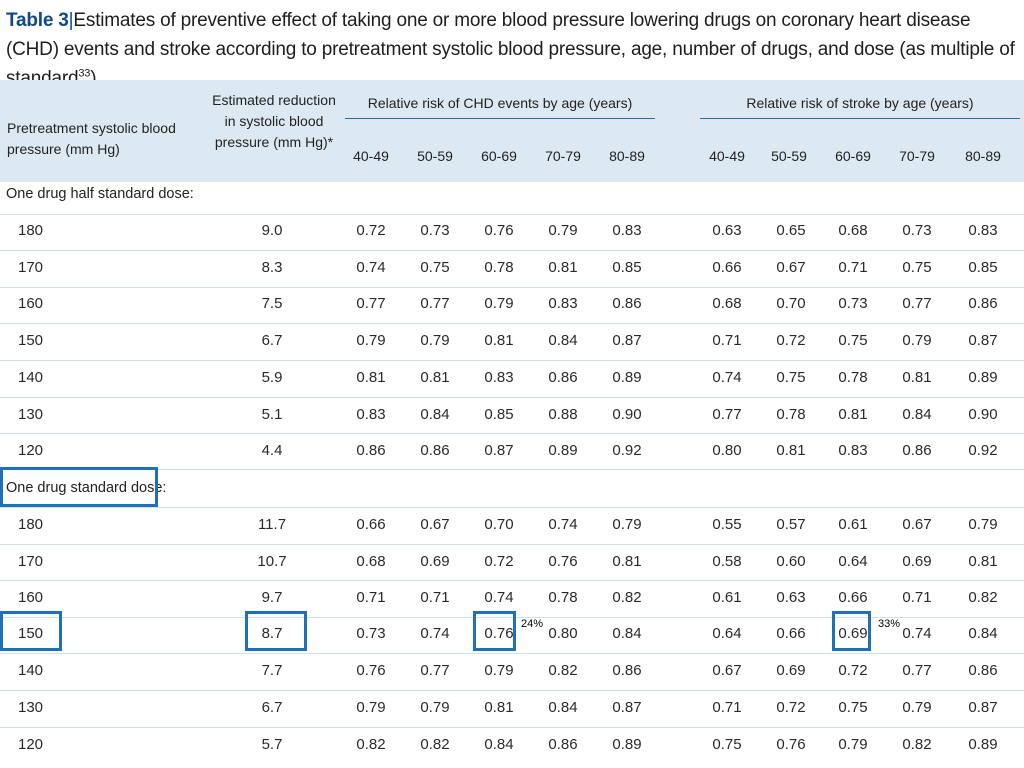 Image resolution: width=1024 pixels, height=768 pixels. What do you see at coordinates (791, 524) in the screenshot?
I see `cell-stroke-50-59: 0.57` at bounding box center [791, 524].